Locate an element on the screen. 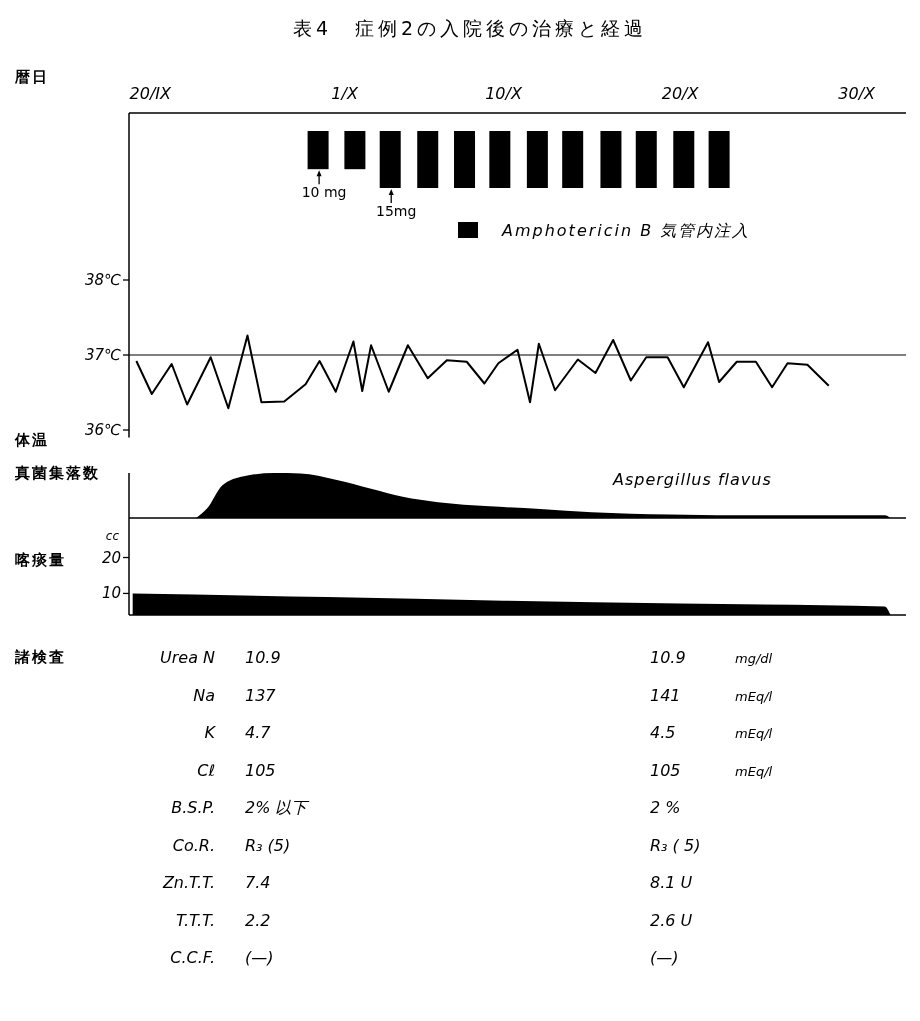 This screenshot has height=1021, width=920. category-label: K is located at coordinates (209, 732).